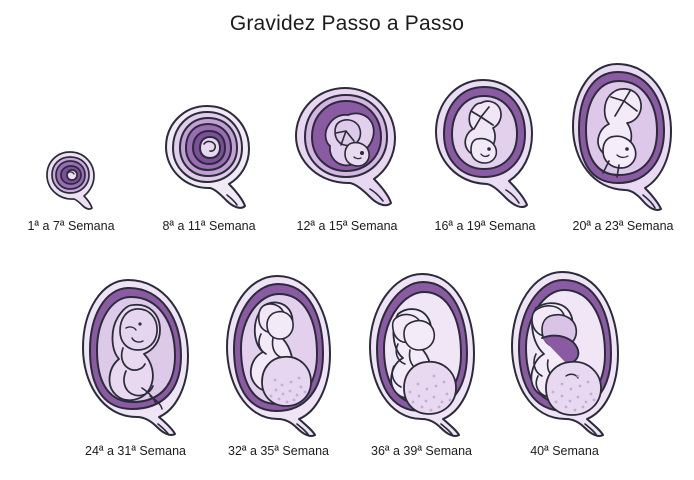  I want to click on stage-item-8-11-semana: 8ª a 11ª Semana, so click(209, 148).